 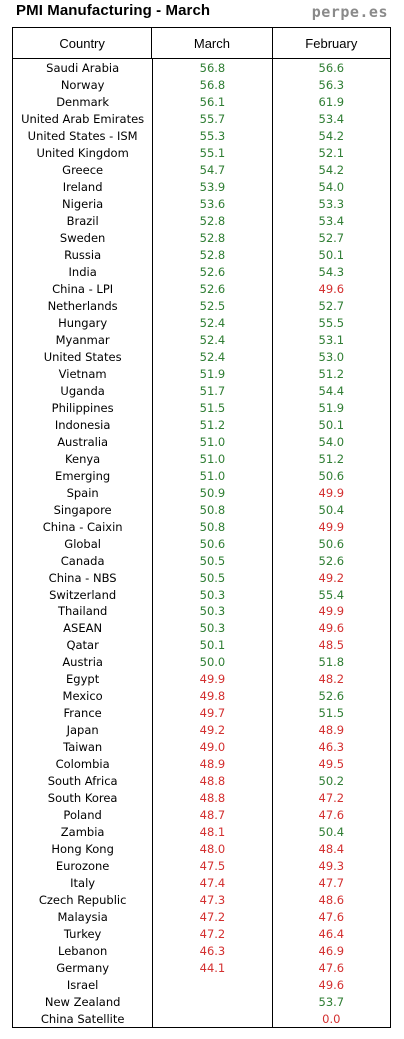 What do you see at coordinates (82, 696) in the screenshot?
I see `country-cell: Mexico` at bounding box center [82, 696].